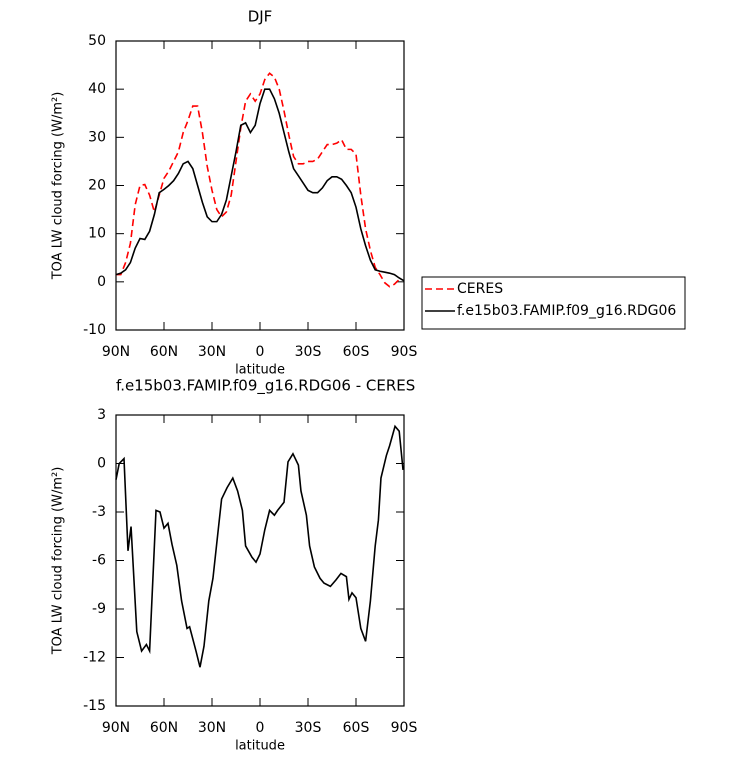 The image size is (733, 757). What do you see at coordinates (97, 89) in the screenshot?
I see `y-tick-label: 40` at bounding box center [97, 89].